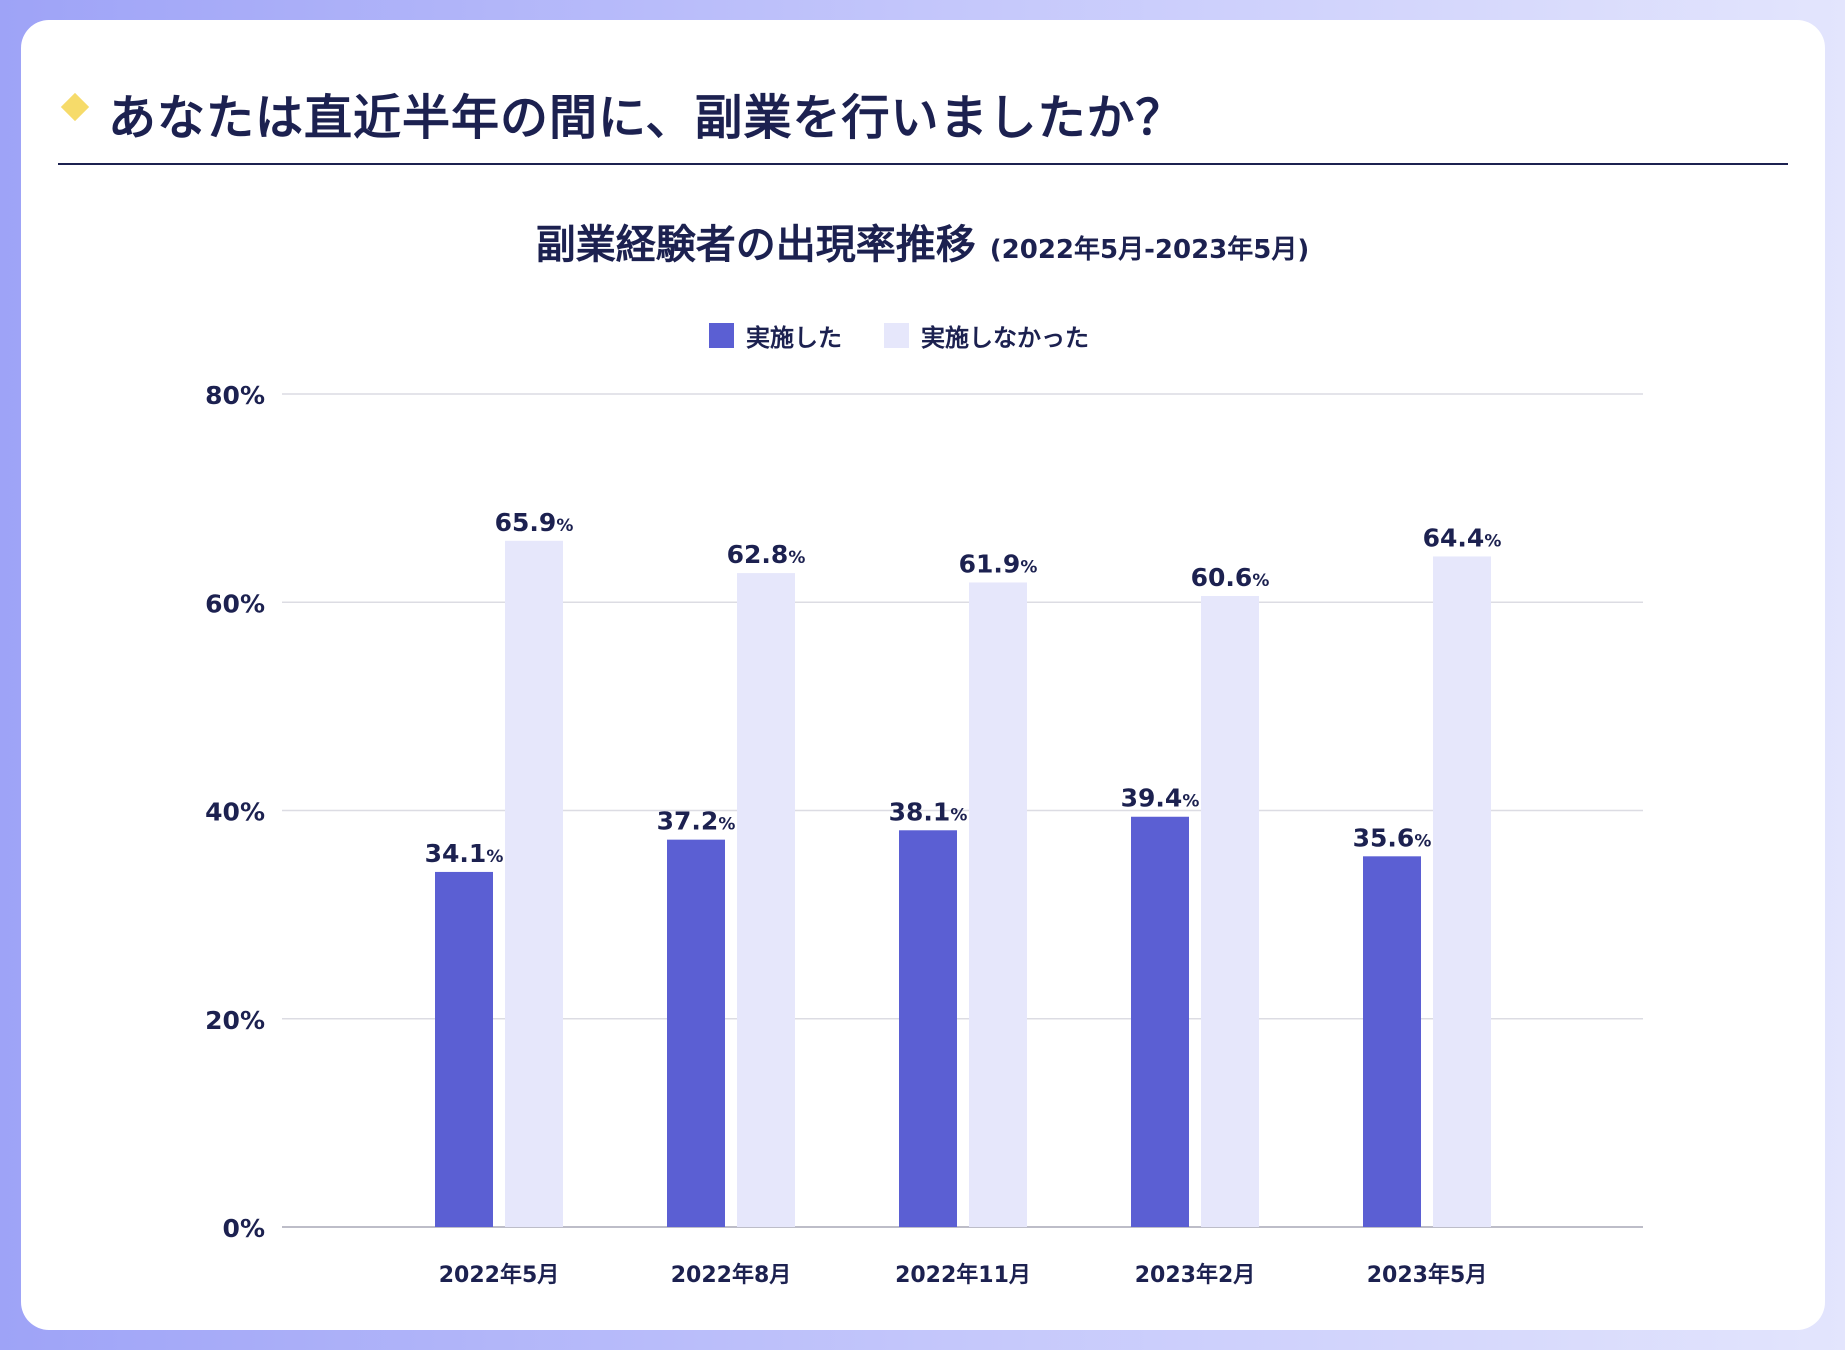 This screenshot has width=1845, height=1350. I want to click on data-label: 37.2%, so click(696, 821).